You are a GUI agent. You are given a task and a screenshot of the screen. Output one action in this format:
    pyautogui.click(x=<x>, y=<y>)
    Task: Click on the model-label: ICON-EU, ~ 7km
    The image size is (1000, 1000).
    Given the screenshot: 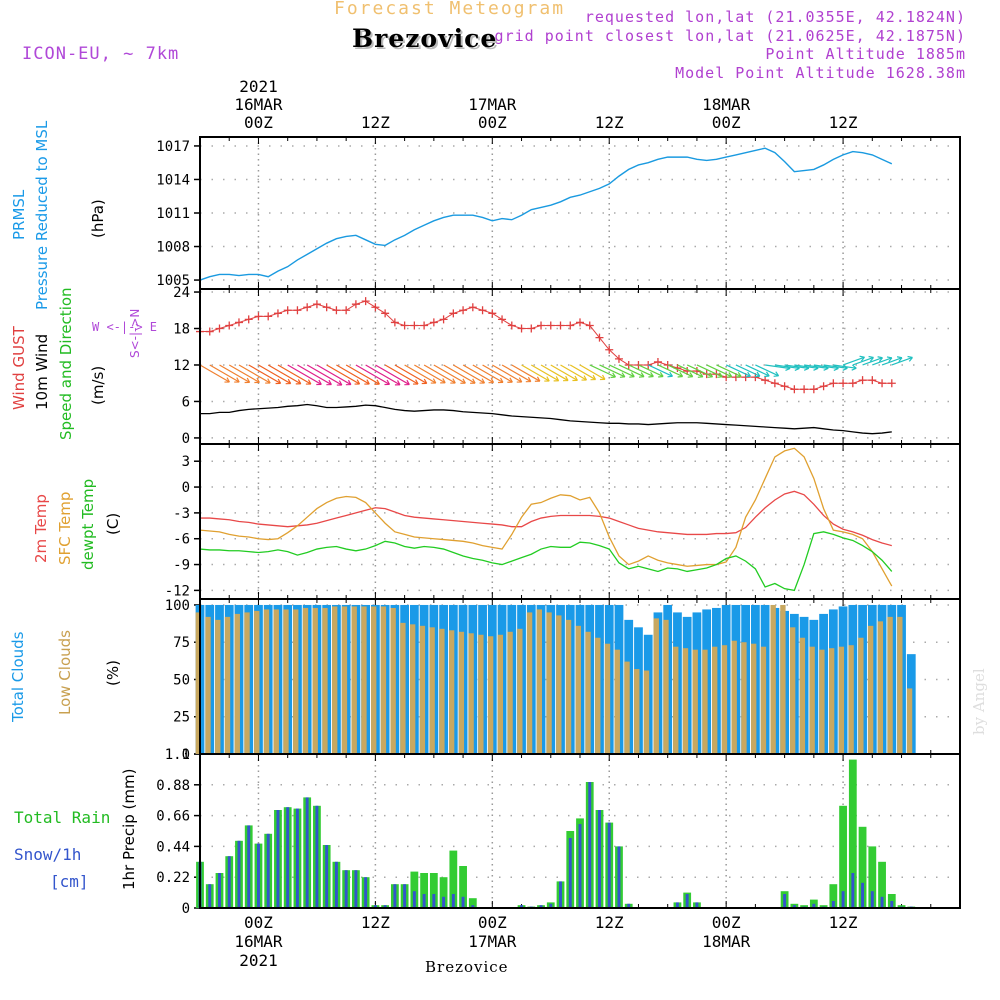 What is the action you would take?
    pyautogui.click(x=101, y=54)
    